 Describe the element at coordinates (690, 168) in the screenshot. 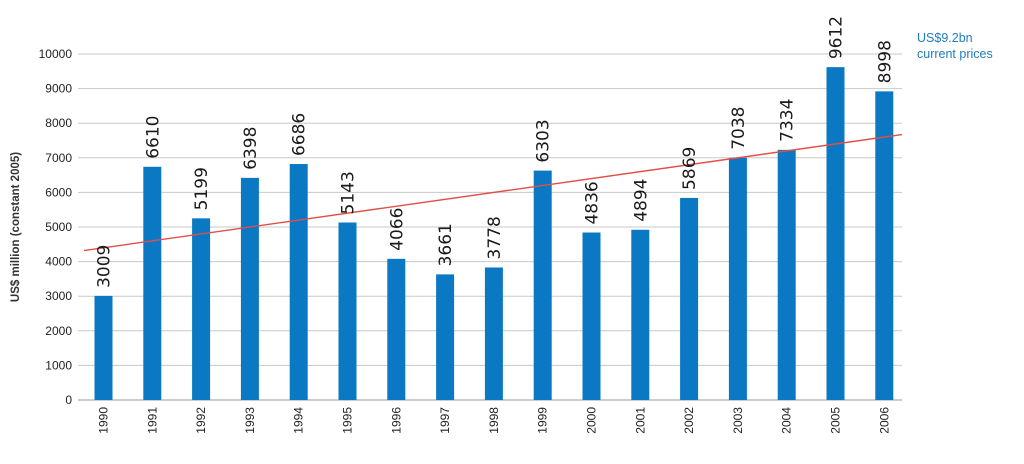

I see `data-label-2002: 5869` at that location.